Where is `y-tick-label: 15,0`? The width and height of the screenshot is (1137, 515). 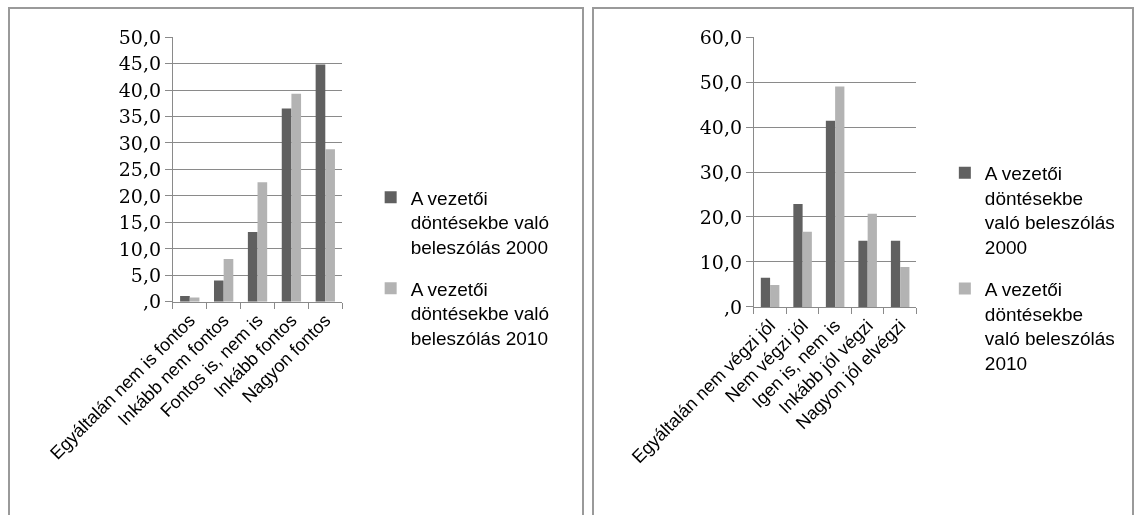
y-tick-label: 15,0 is located at coordinates (140, 222).